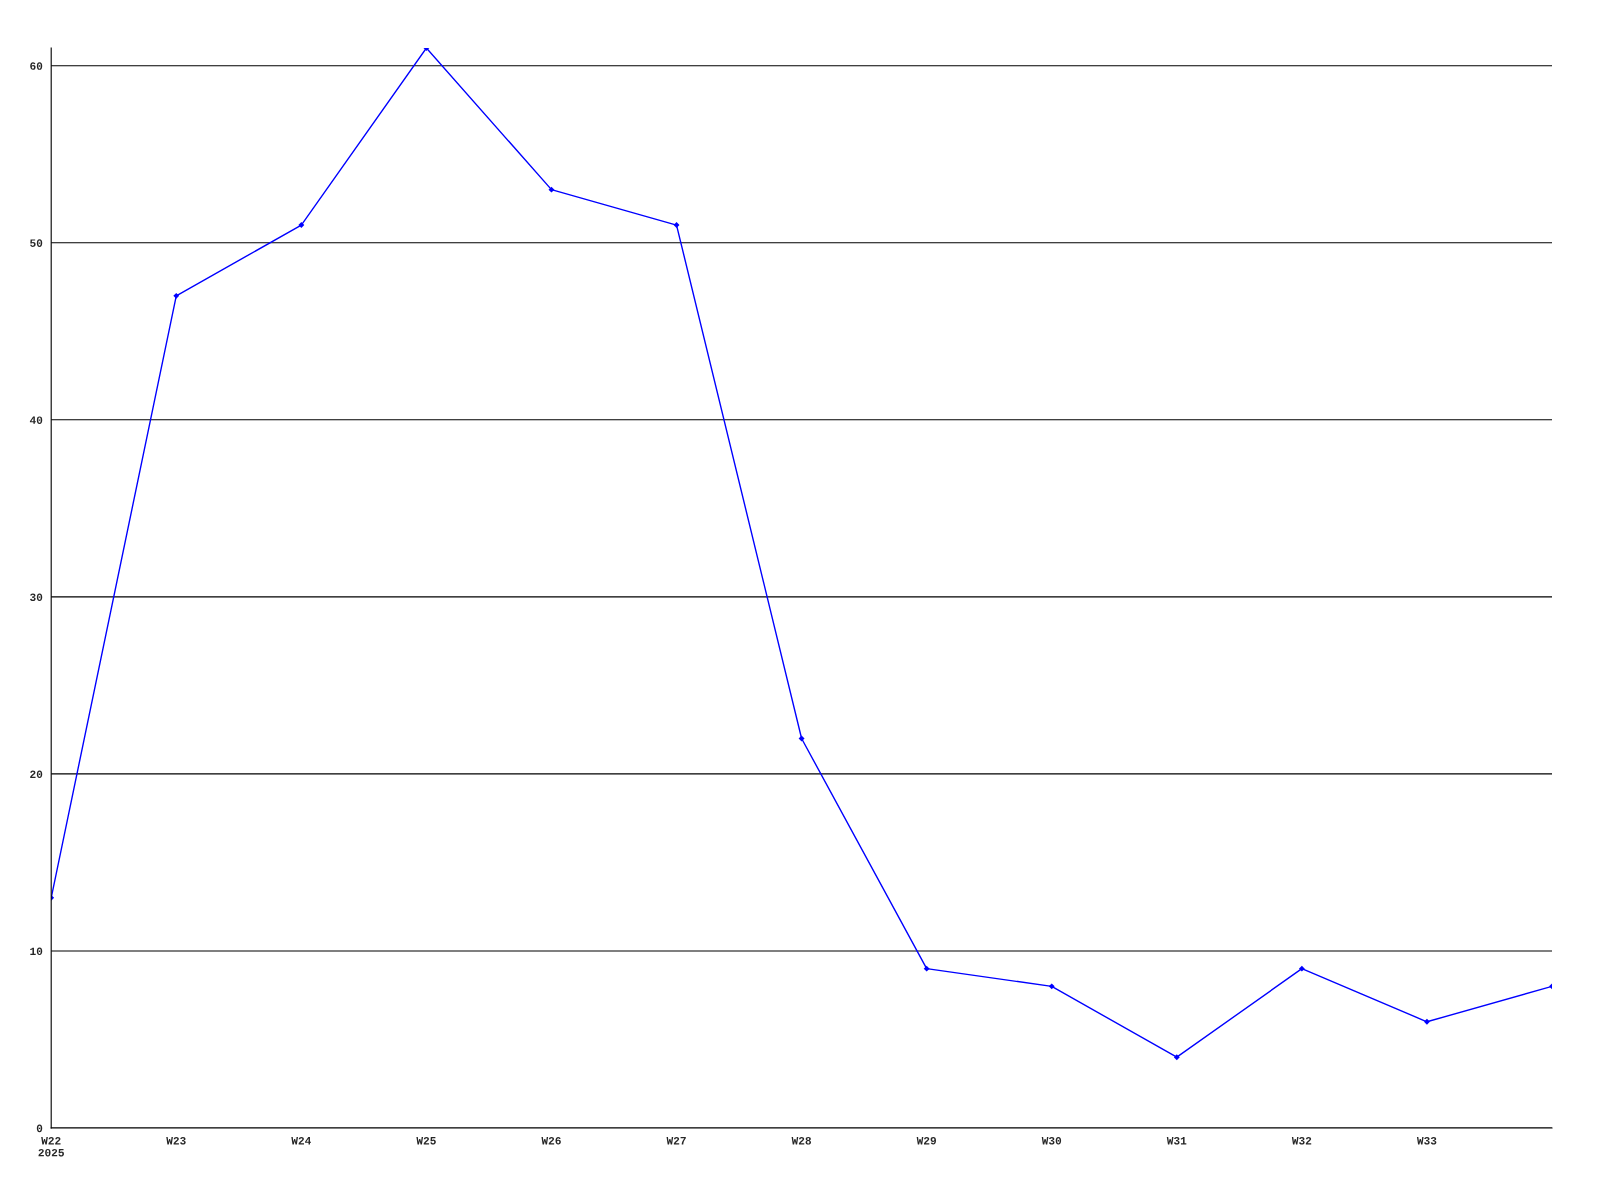 Image resolution: width=1600 pixels, height=1200 pixels. Describe the element at coordinates (551, 1140) in the screenshot. I see `x-tick-label: W26` at that location.